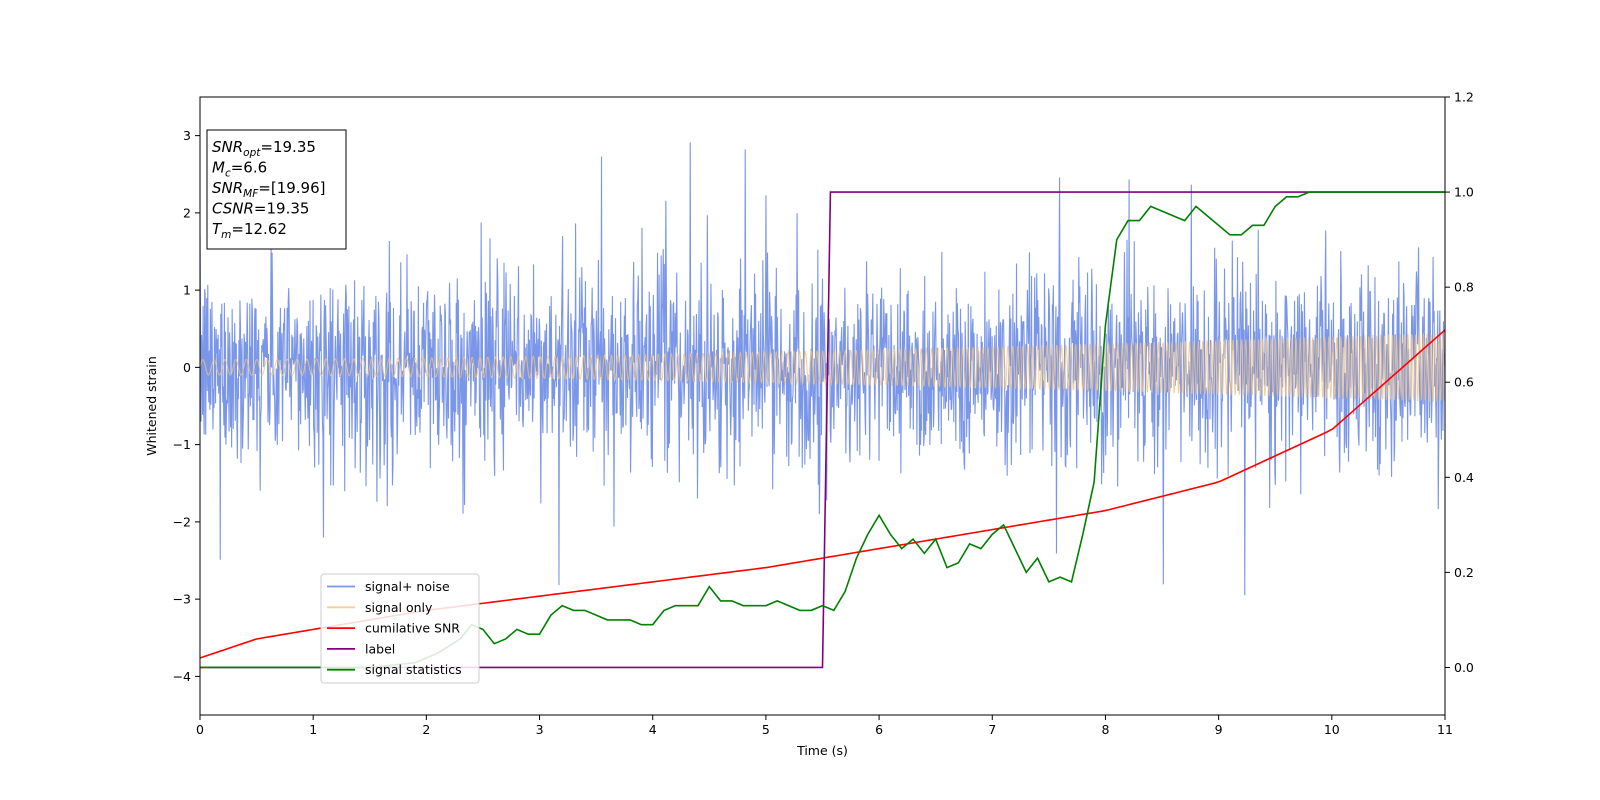 The width and height of the screenshot is (1600, 800). I want to click on x-tick-label: 3, so click(540, 729).